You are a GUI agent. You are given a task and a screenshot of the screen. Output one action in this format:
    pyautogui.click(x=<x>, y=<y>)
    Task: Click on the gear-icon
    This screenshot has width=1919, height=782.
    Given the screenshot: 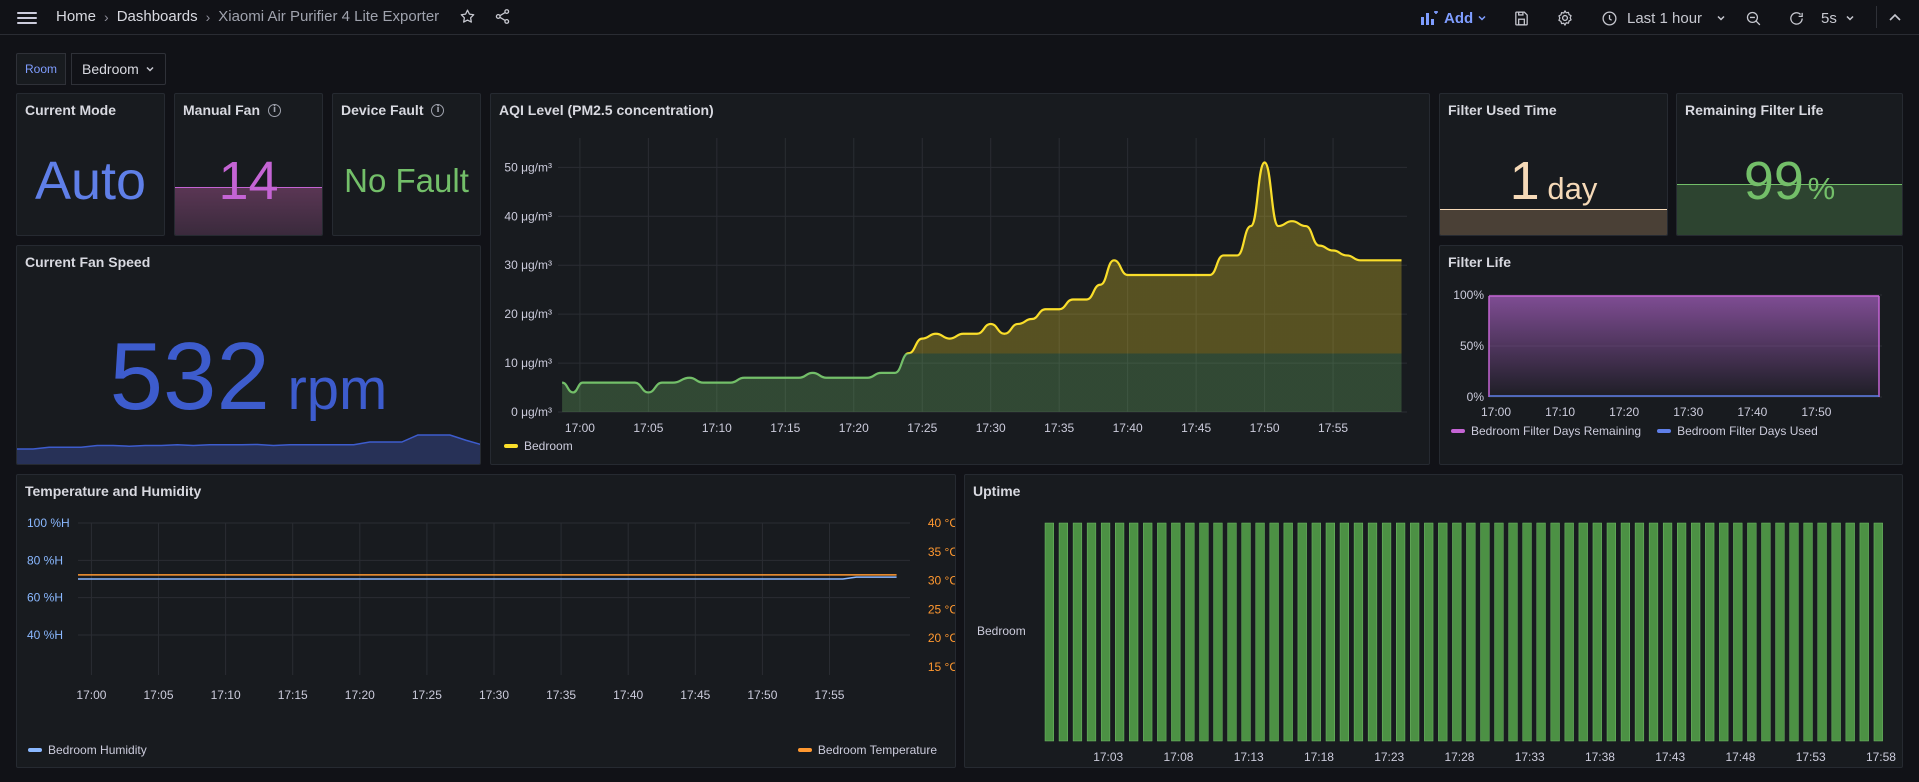 What is the action you would take?
    pyautogui.click(x=1565, y=18)
    